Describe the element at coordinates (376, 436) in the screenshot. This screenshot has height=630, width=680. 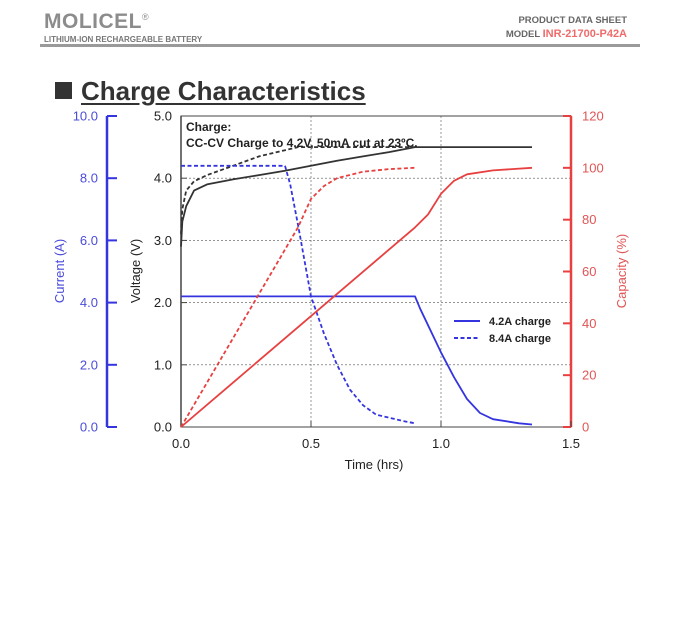
I see `x-axis-ticks: 0.0 0.5 1.0 1.5` at that location.